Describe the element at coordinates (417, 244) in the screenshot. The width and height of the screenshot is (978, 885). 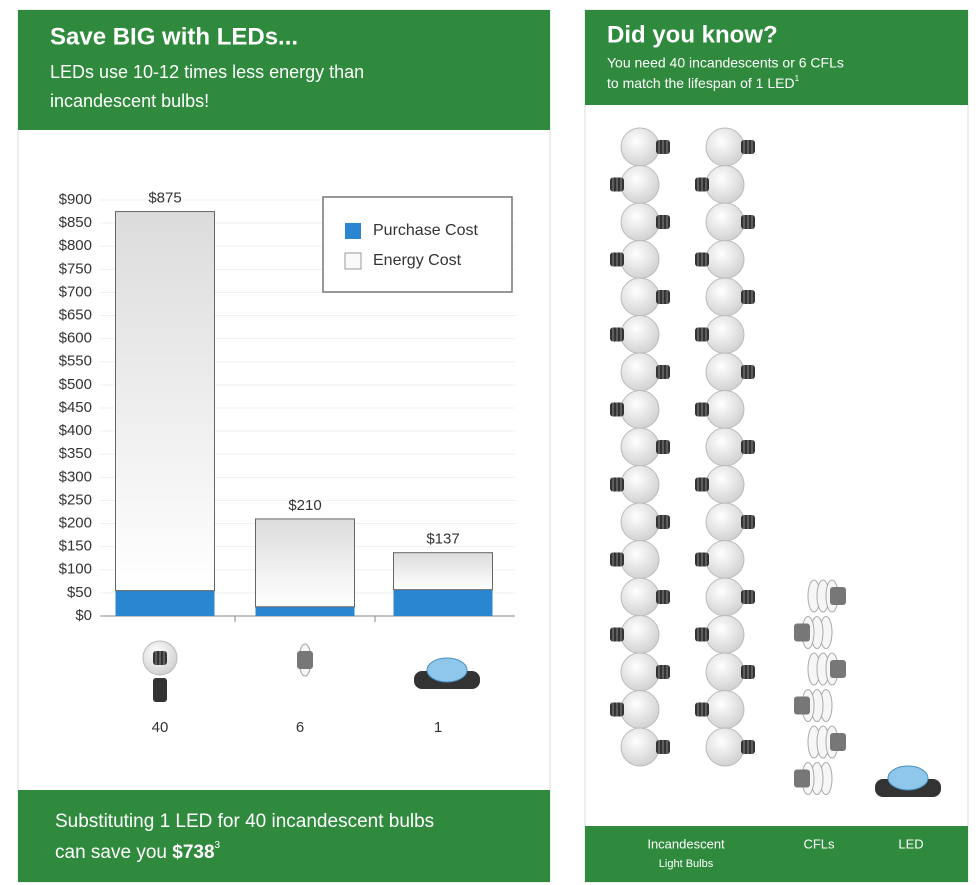
I see `legend-box` at that location.